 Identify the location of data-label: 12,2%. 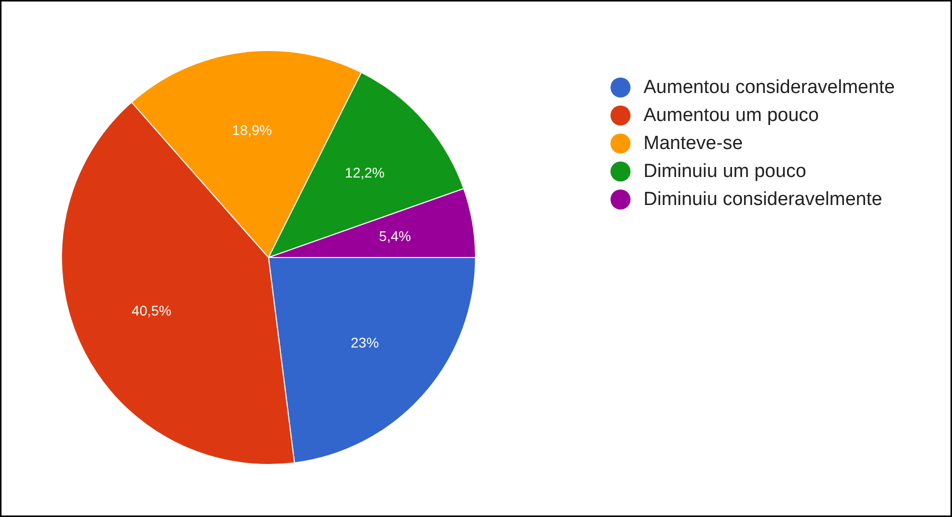
(364, 172).